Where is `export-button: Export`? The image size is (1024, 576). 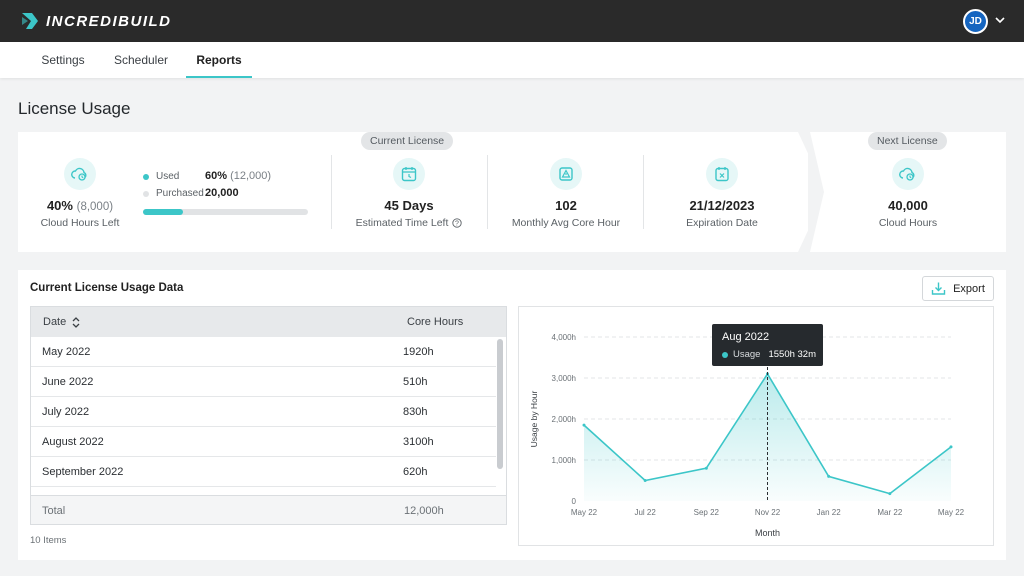 export-button: Export is located at coordinates (958, 288).